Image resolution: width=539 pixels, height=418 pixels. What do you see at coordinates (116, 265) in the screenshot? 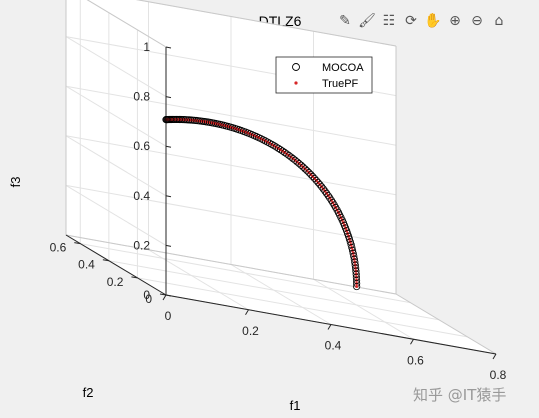
I see `y-axis-line` at bounding box center [116, 265].